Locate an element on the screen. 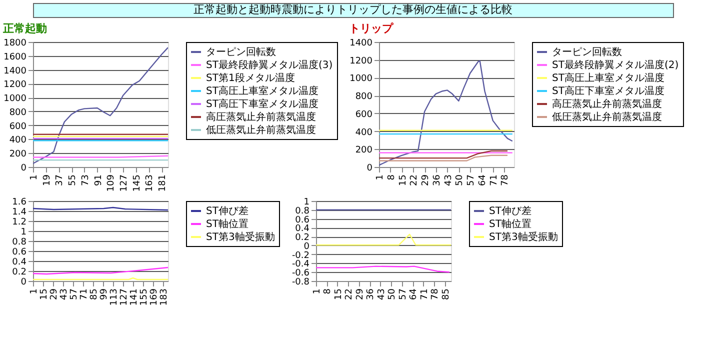 This screenshot has width=724, height=362. x-tick-label: 181 is located at coordinates (163, 183).